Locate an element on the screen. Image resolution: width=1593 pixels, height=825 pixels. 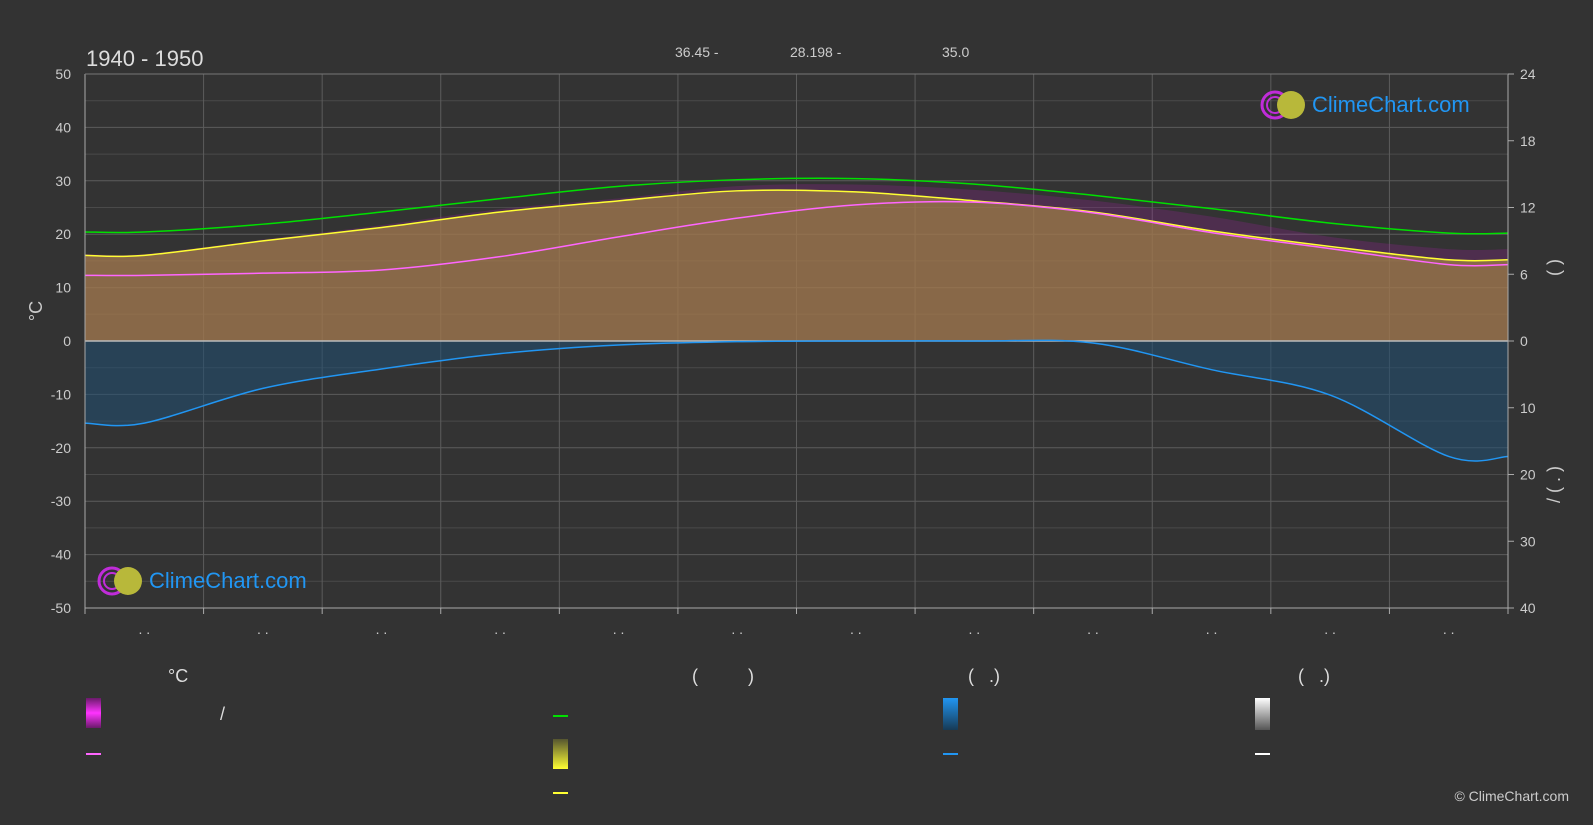
legend-temp-range-slash: / is located at coordinates (223, 714).